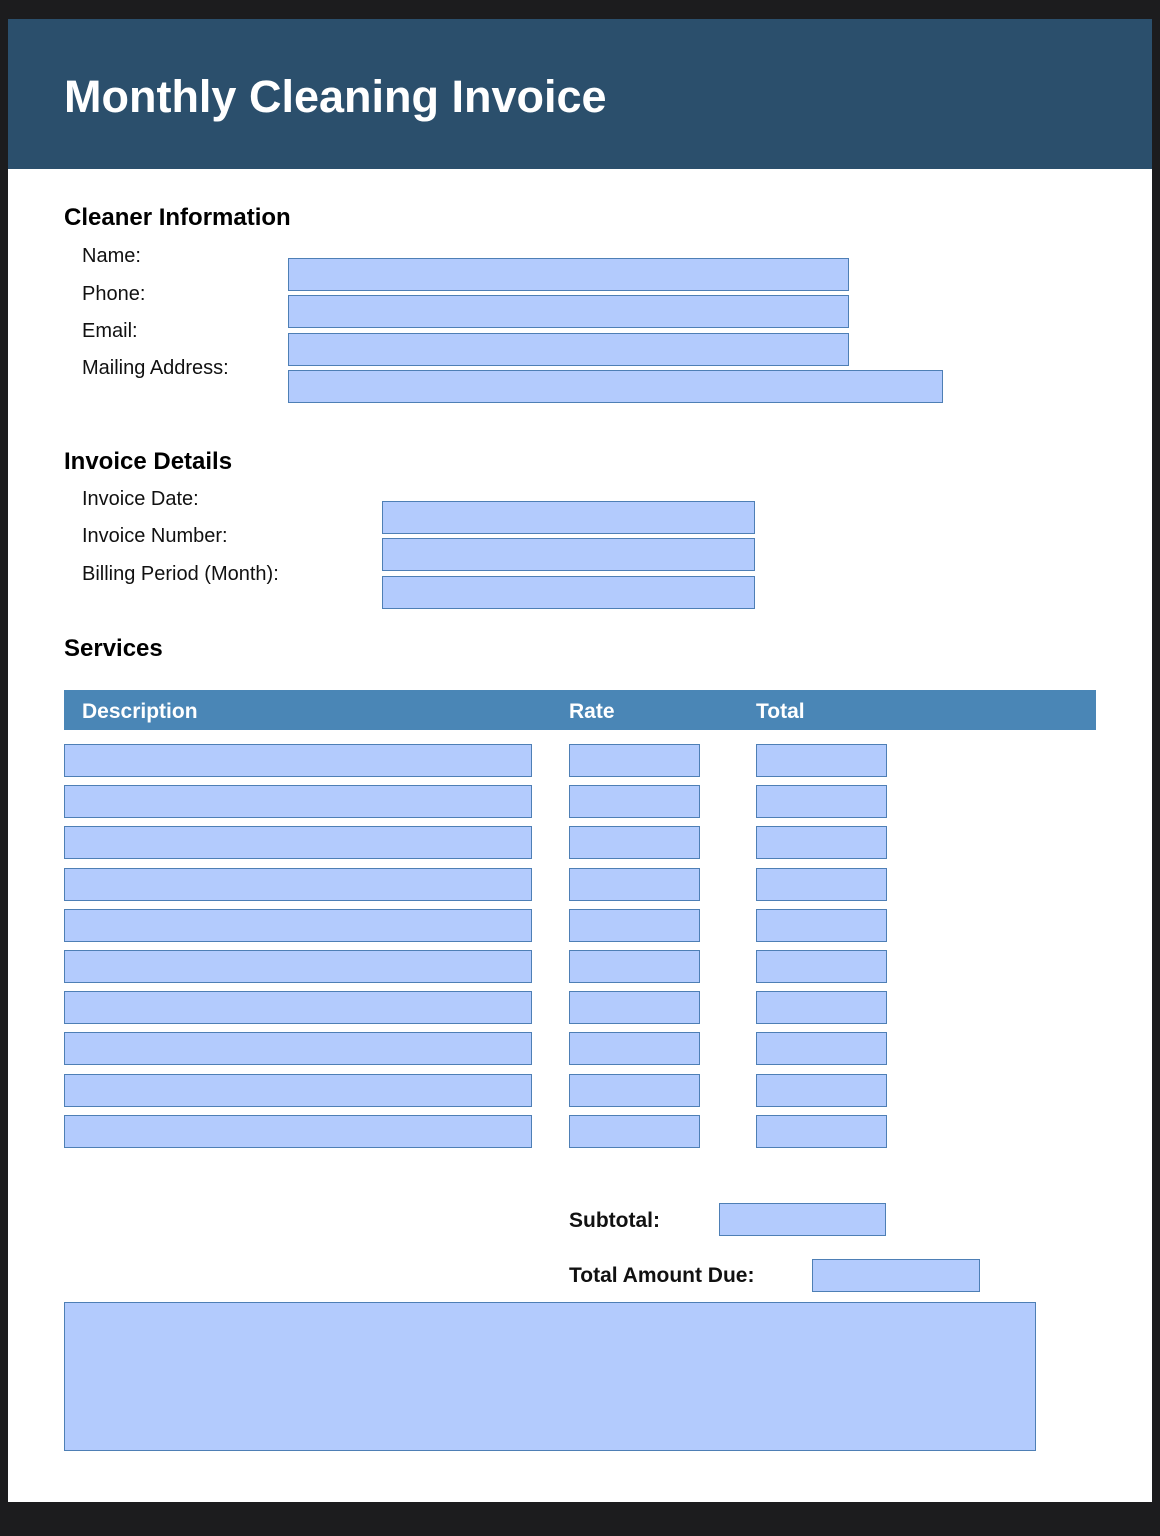 This screenshot has width=1160, height=1536. Describe the element at coordinates (298, 1090) in the screenshot. I see `row-9-description-field` at that location.